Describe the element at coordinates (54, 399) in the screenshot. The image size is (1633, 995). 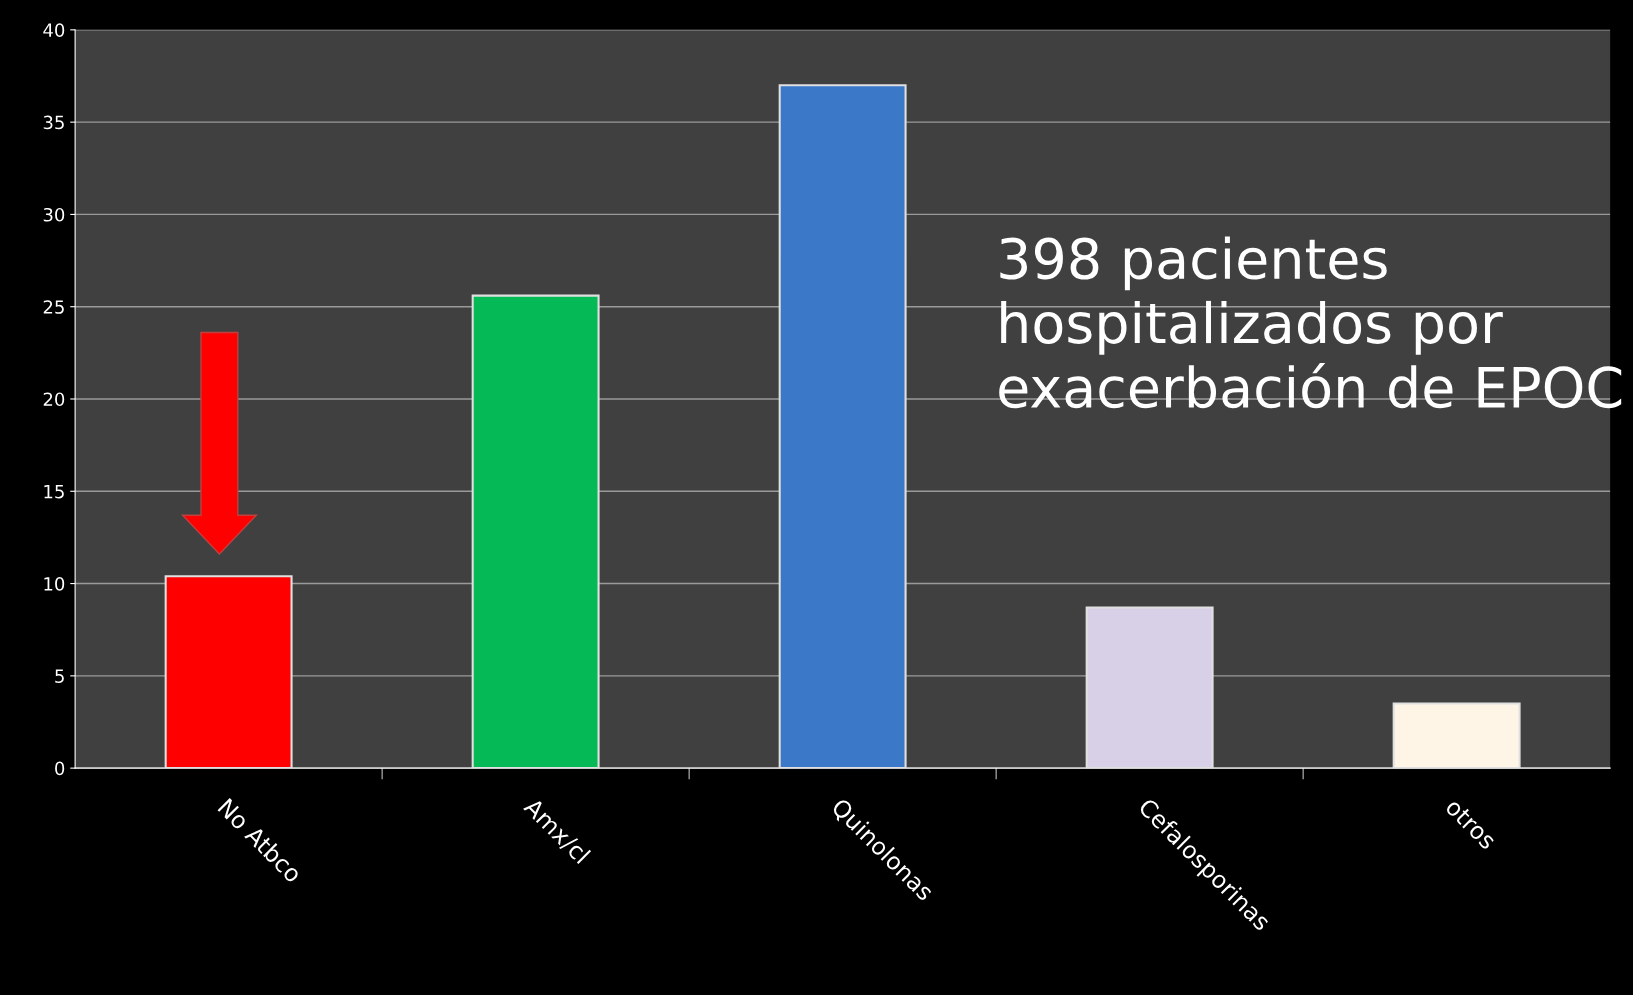
I see `y-tick-label: 20` at that location.